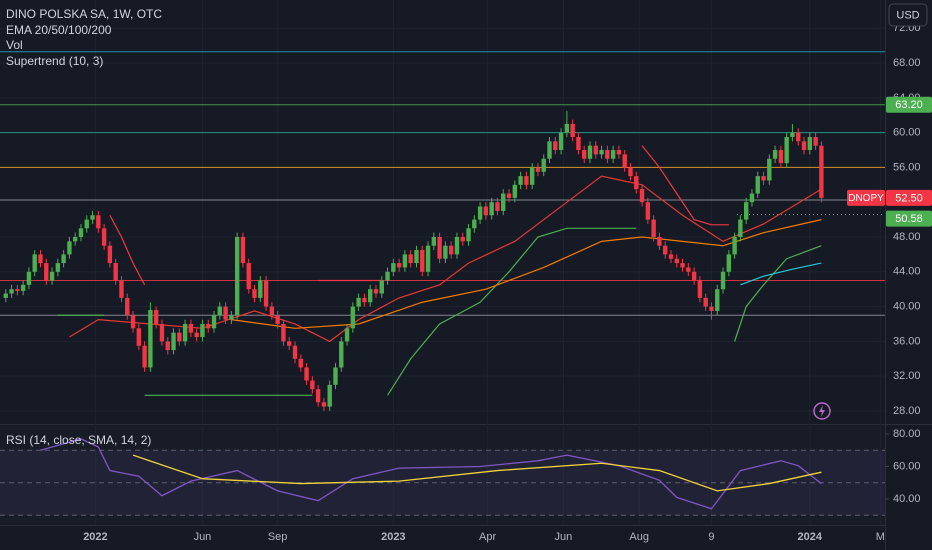 This screenshot has height=550, width=932. I want to click on supertrend-line, so click(127, 250).